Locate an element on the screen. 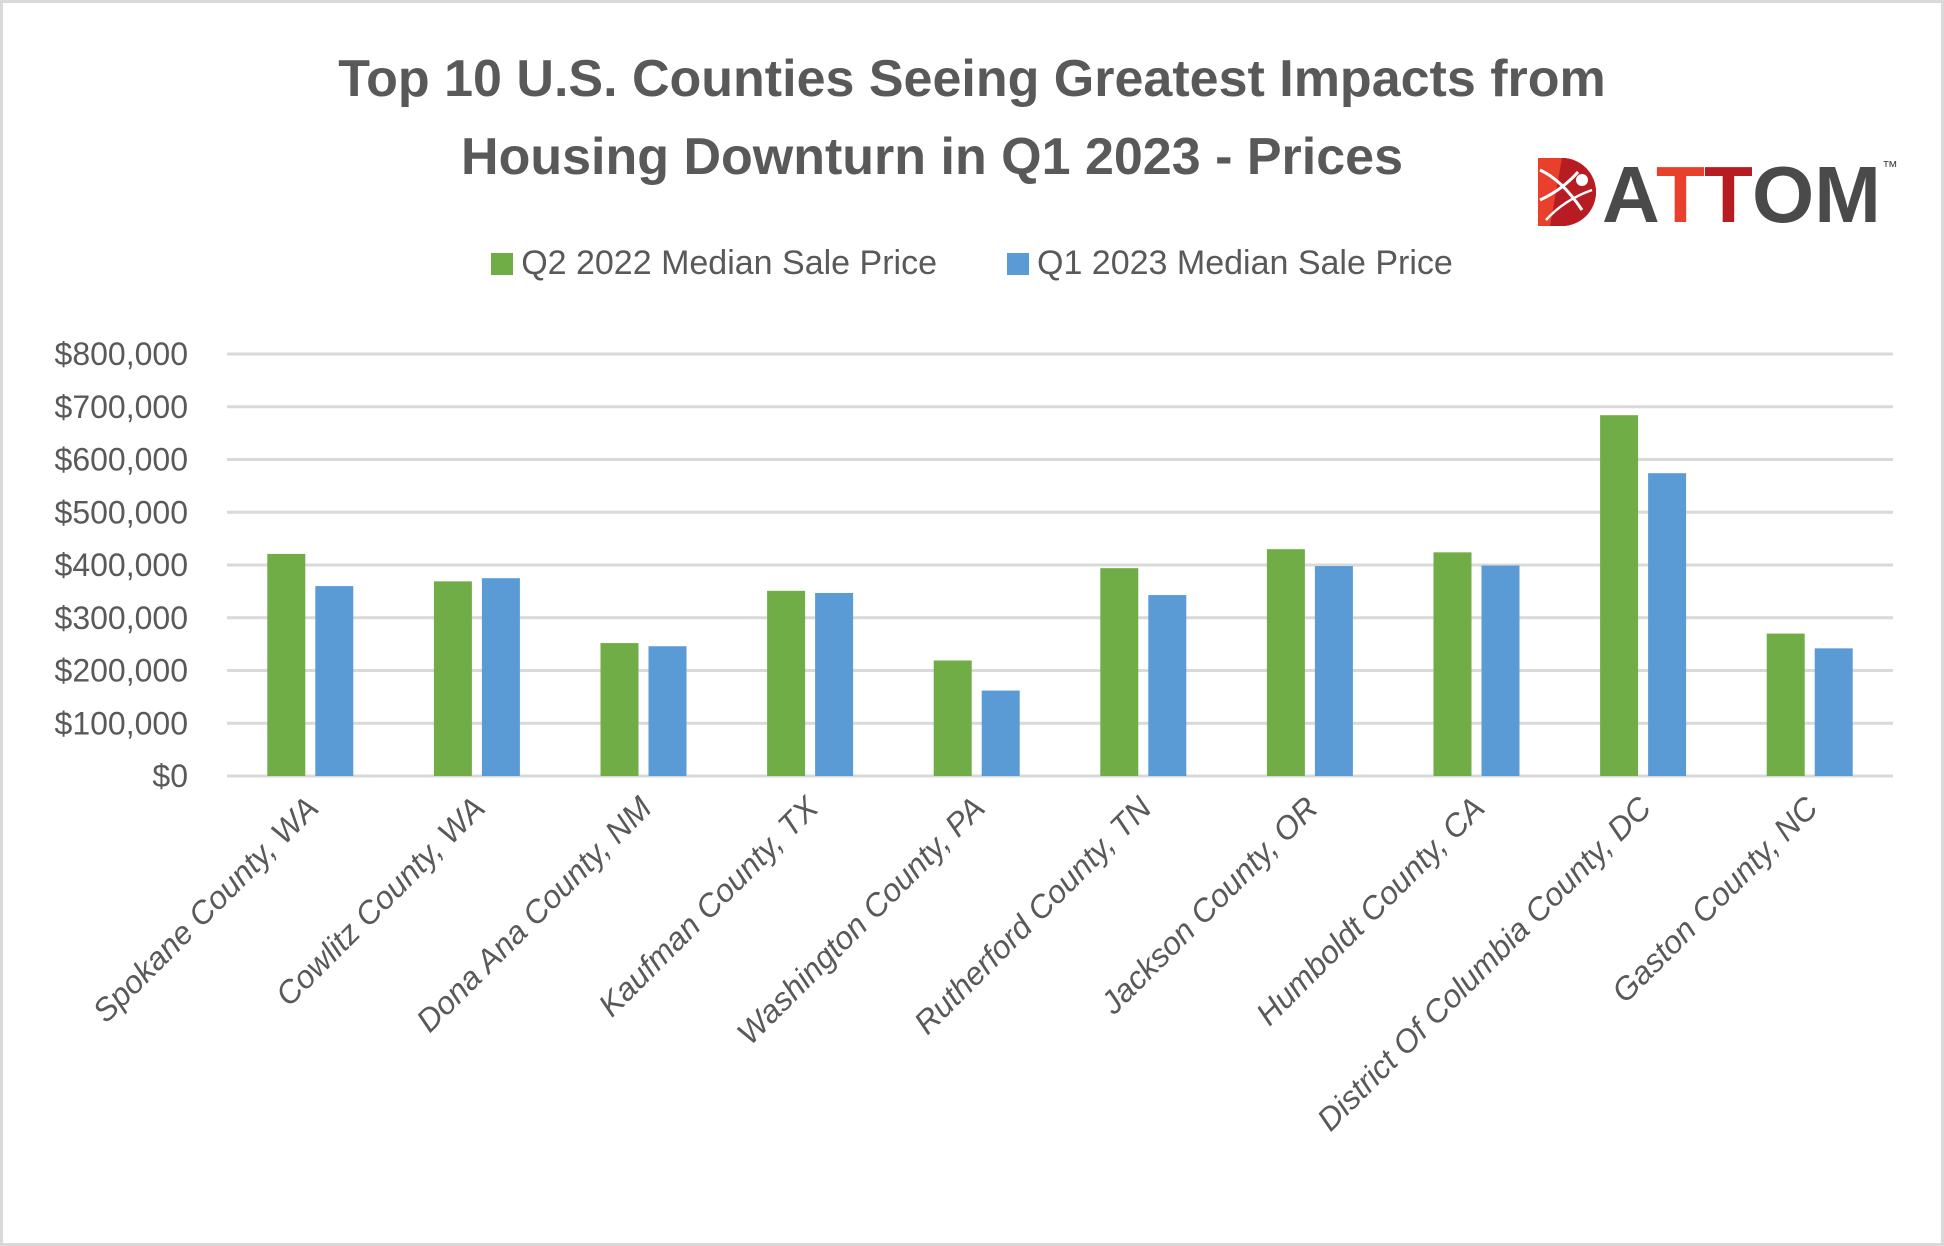 The width and height of the screenshot is (1944, 1246). attom-globe-icon is located at coordinates (1567, 192).